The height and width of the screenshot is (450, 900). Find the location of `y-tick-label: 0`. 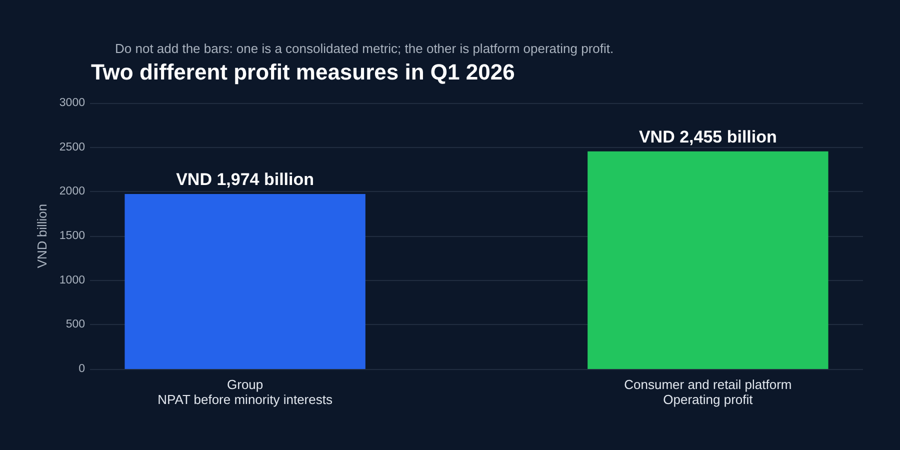

y-tick-label: 0 is located at coordinates (81, 369).